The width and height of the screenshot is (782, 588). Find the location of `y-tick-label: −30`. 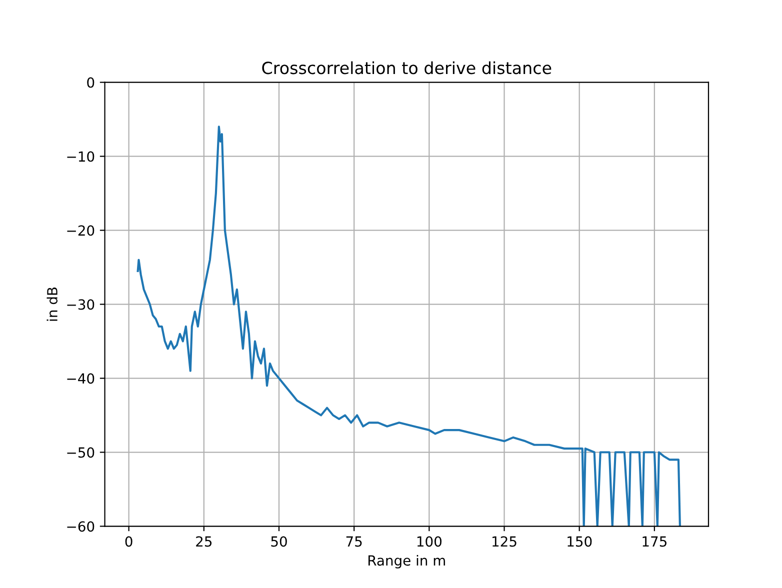

y-tick-label: −30 is located at coordinates (80, 304).